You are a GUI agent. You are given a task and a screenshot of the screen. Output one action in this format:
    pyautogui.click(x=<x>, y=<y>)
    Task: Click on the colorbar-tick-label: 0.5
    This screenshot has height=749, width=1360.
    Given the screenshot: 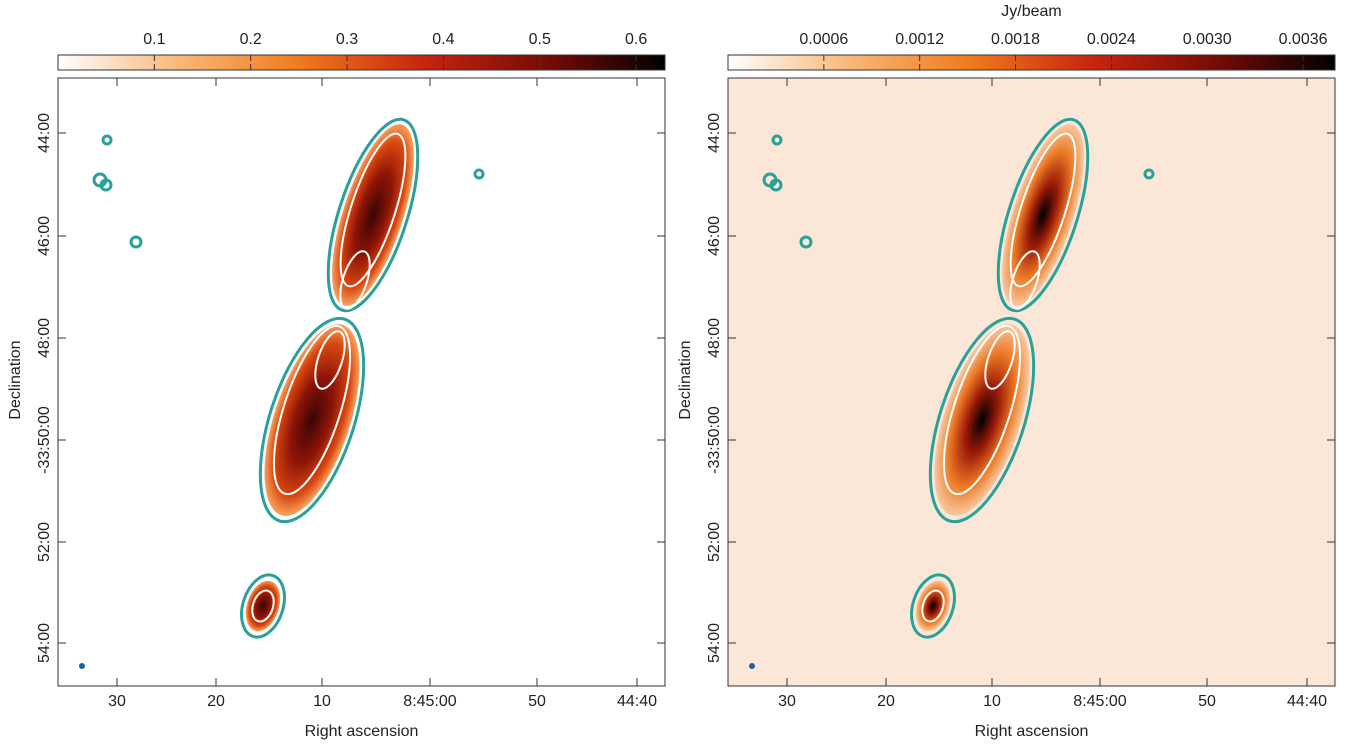 What is the action you would take?
    pyautogui.click(x=540, y=39)
    